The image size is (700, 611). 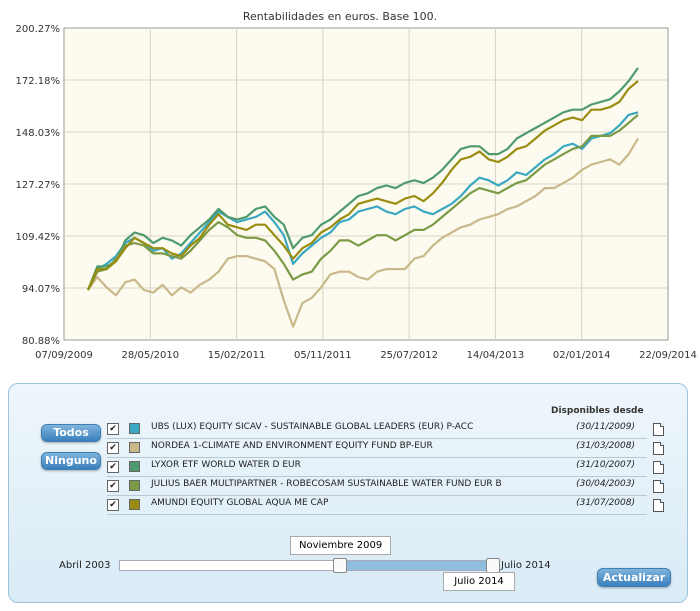 What do you see at coordinates (493, 565) in the screenshot?
I see `slider-end-handle` at bounding box center [493, 565].